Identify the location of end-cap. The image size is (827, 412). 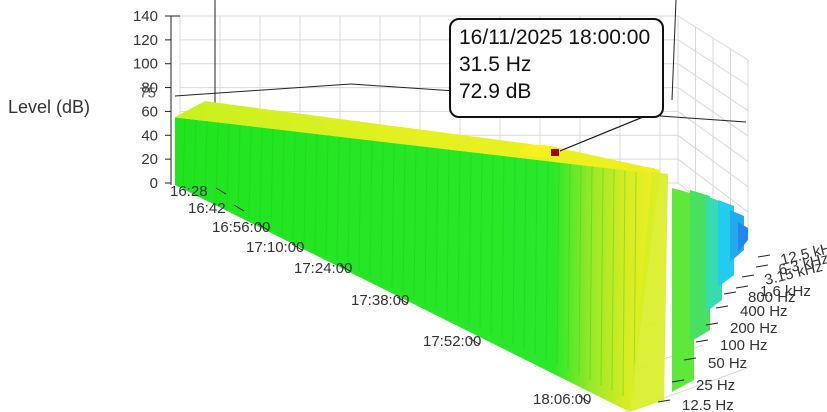
(649, 292).